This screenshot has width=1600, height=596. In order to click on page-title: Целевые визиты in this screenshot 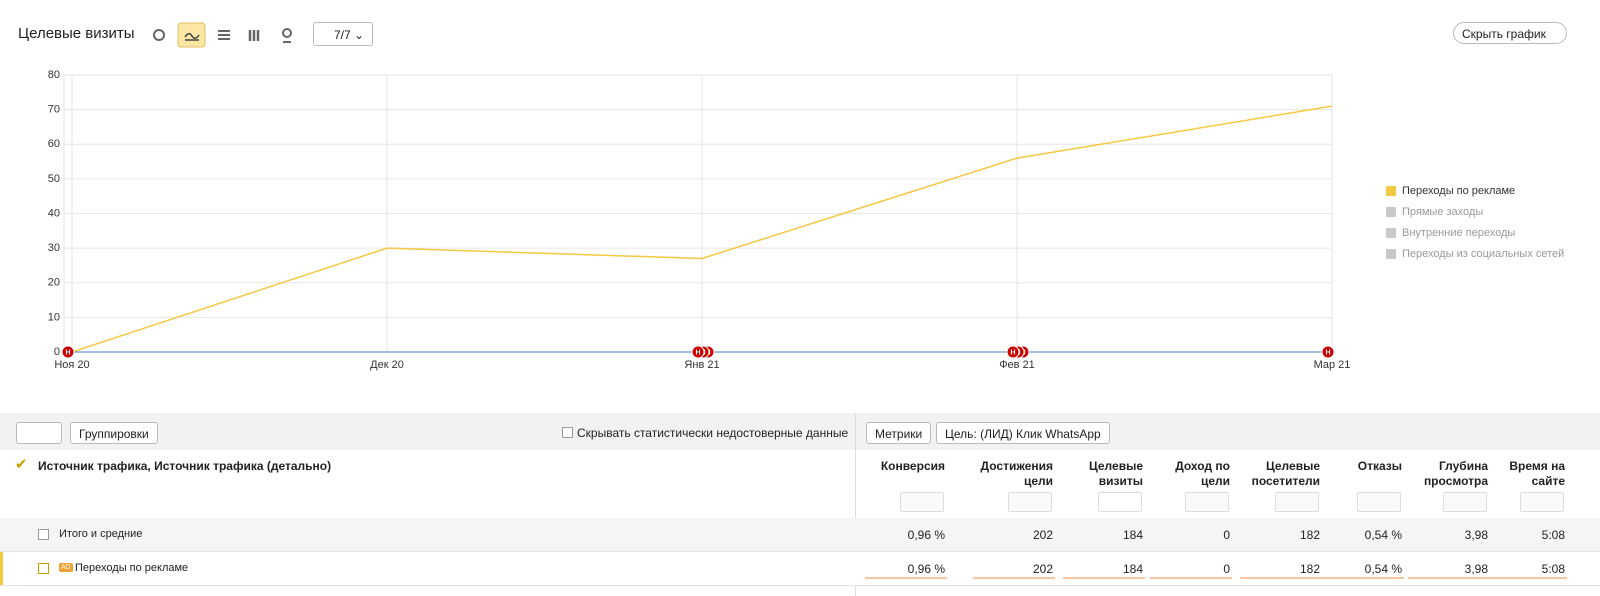, I will do `click(76, 33)`.